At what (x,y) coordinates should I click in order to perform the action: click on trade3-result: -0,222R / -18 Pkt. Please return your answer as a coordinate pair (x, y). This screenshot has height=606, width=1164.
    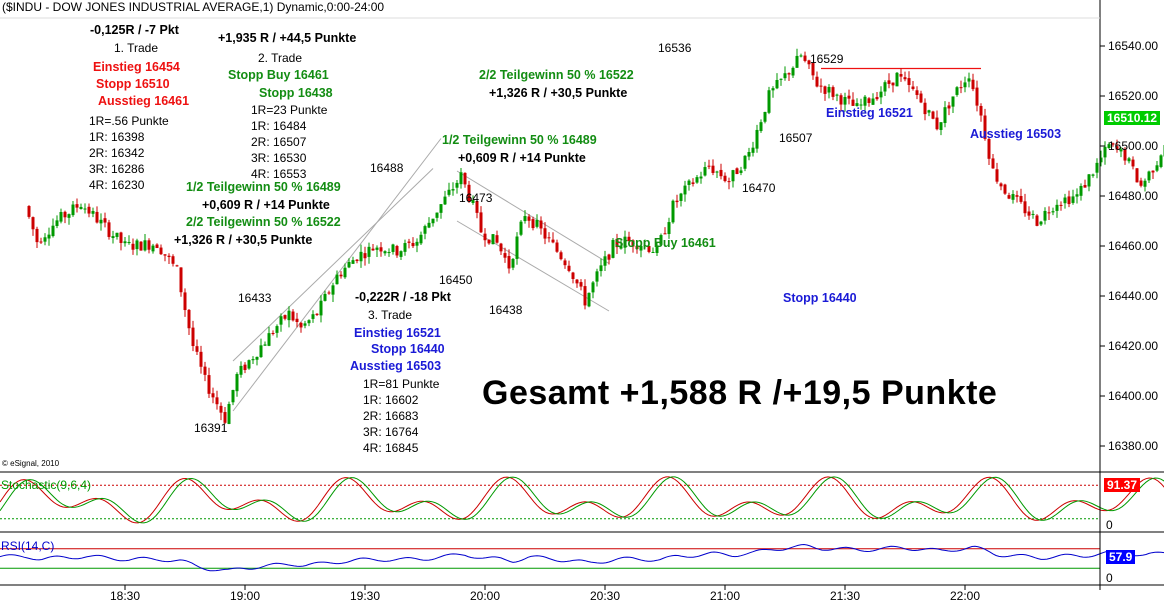
    Looking at the image, I should click on (403, 297).